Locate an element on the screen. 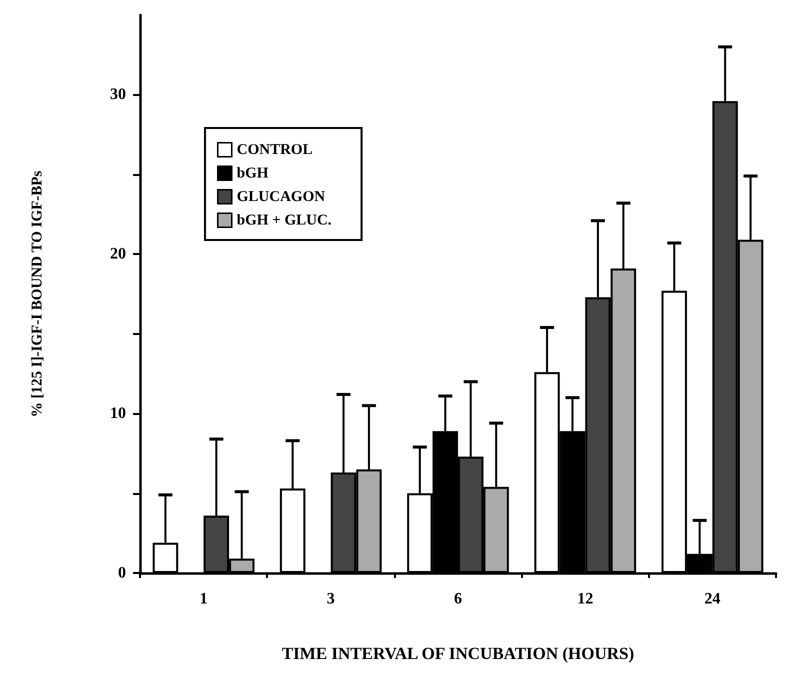  legend-label: CONTROL is located at coordinates (274, 150).